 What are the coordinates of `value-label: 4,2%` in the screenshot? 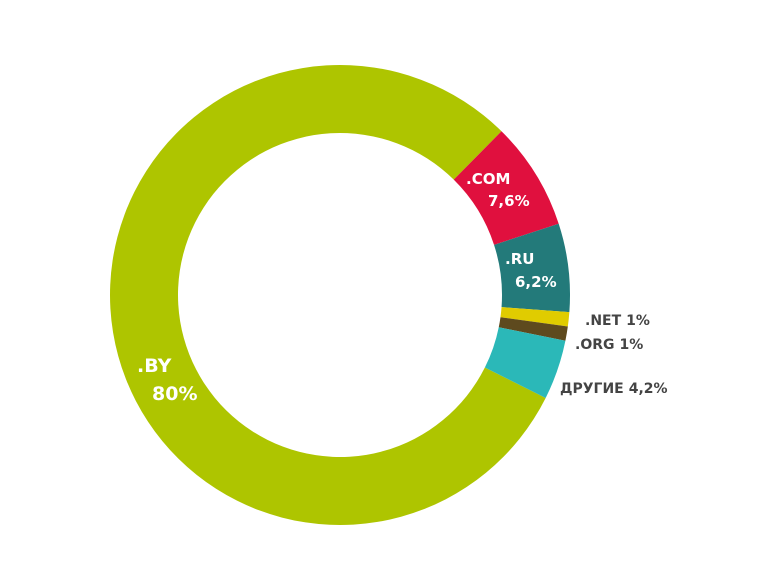 It's located at (648, 389).